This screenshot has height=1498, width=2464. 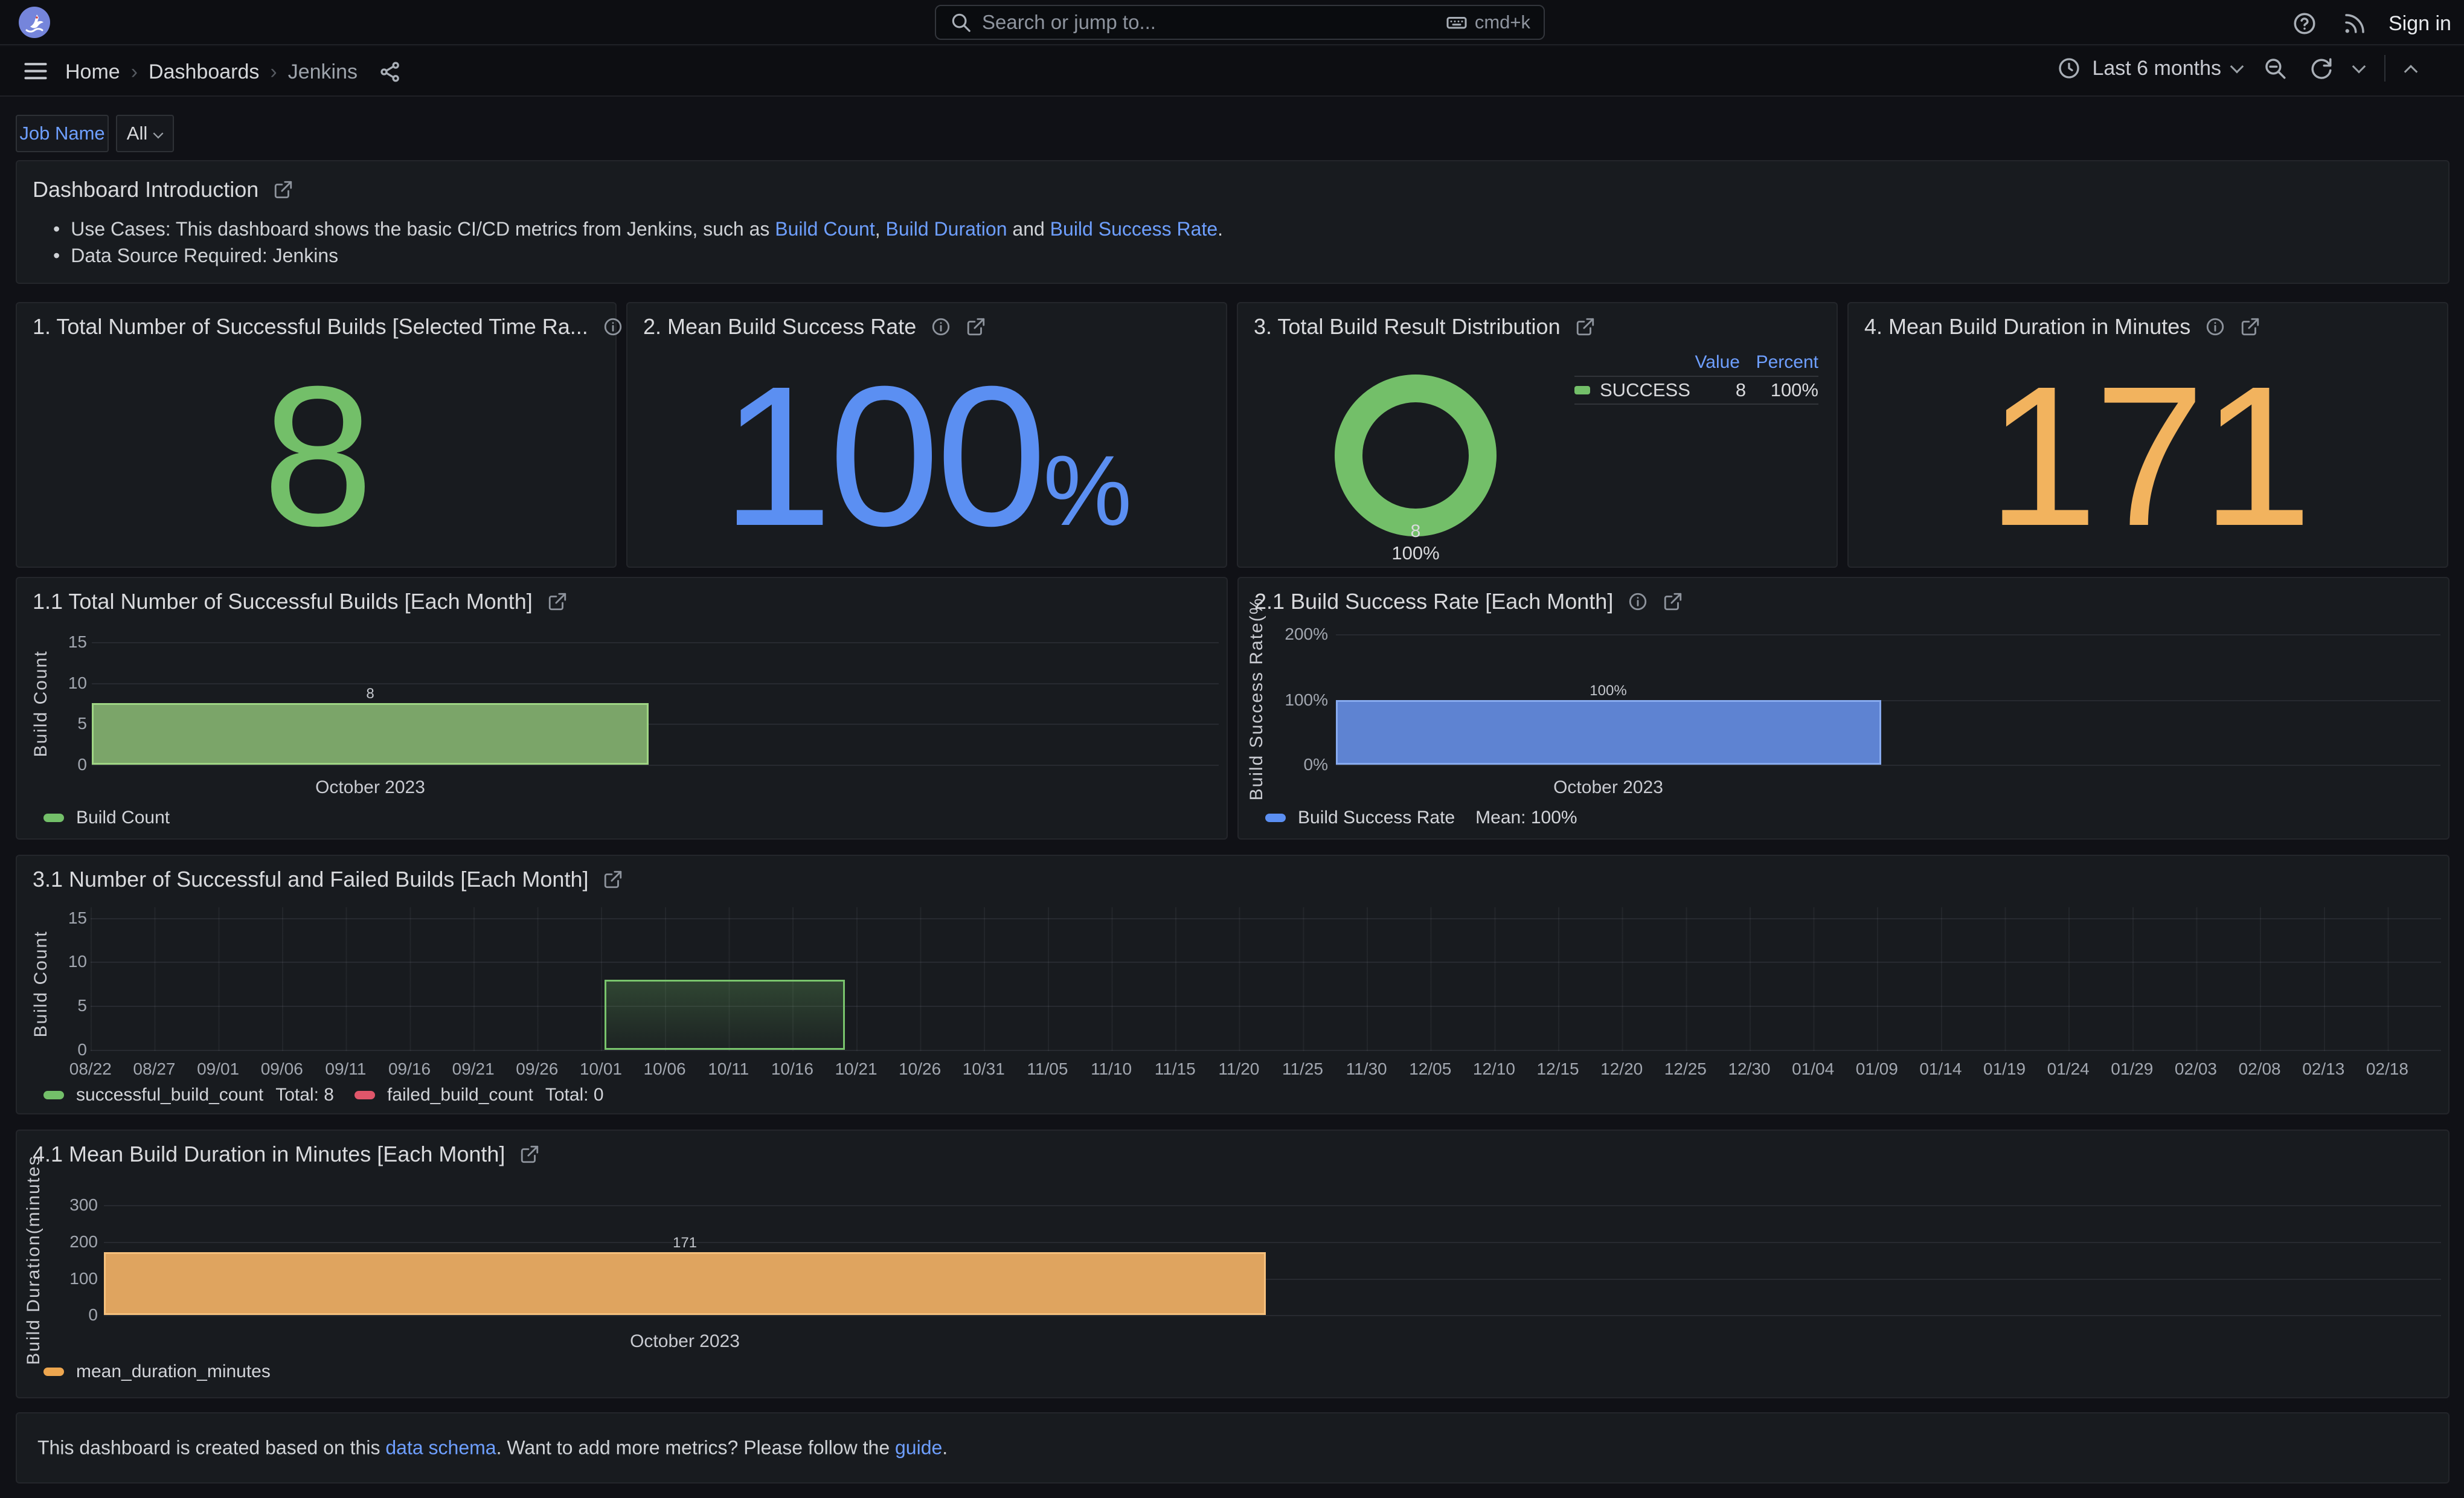 I want to click on stat-unit: %, so click(x=1087, y=490).